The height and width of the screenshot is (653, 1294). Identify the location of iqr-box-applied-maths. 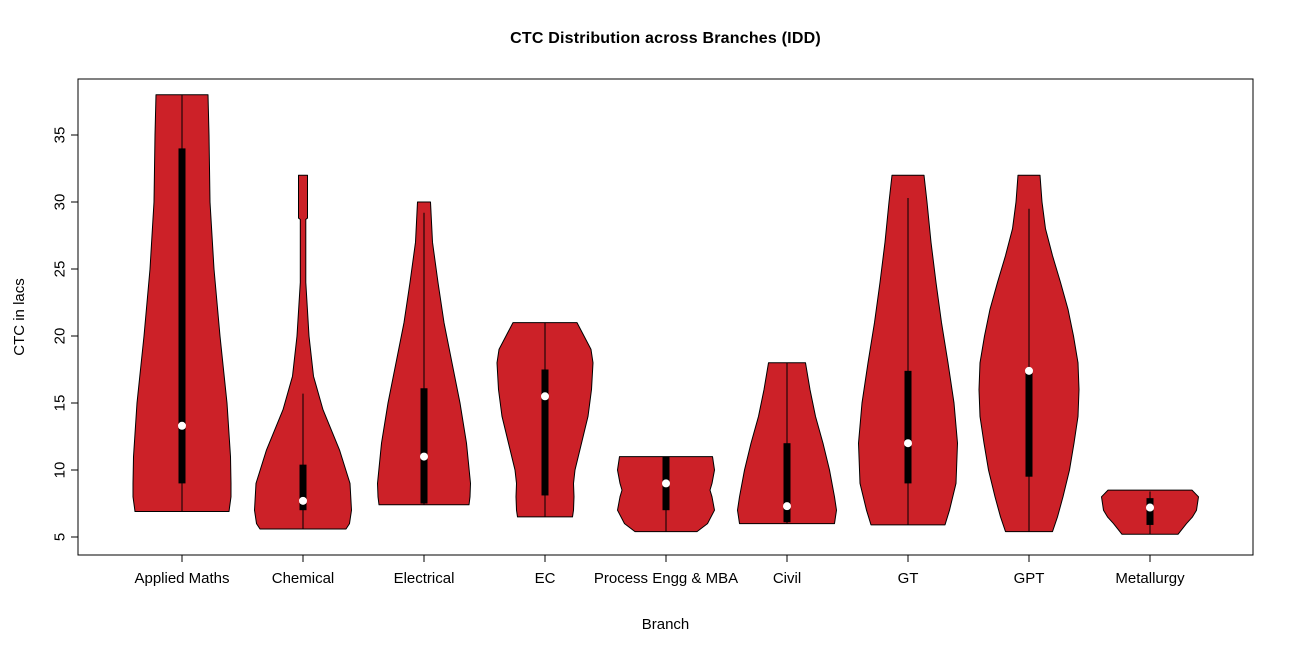
(182, 316).